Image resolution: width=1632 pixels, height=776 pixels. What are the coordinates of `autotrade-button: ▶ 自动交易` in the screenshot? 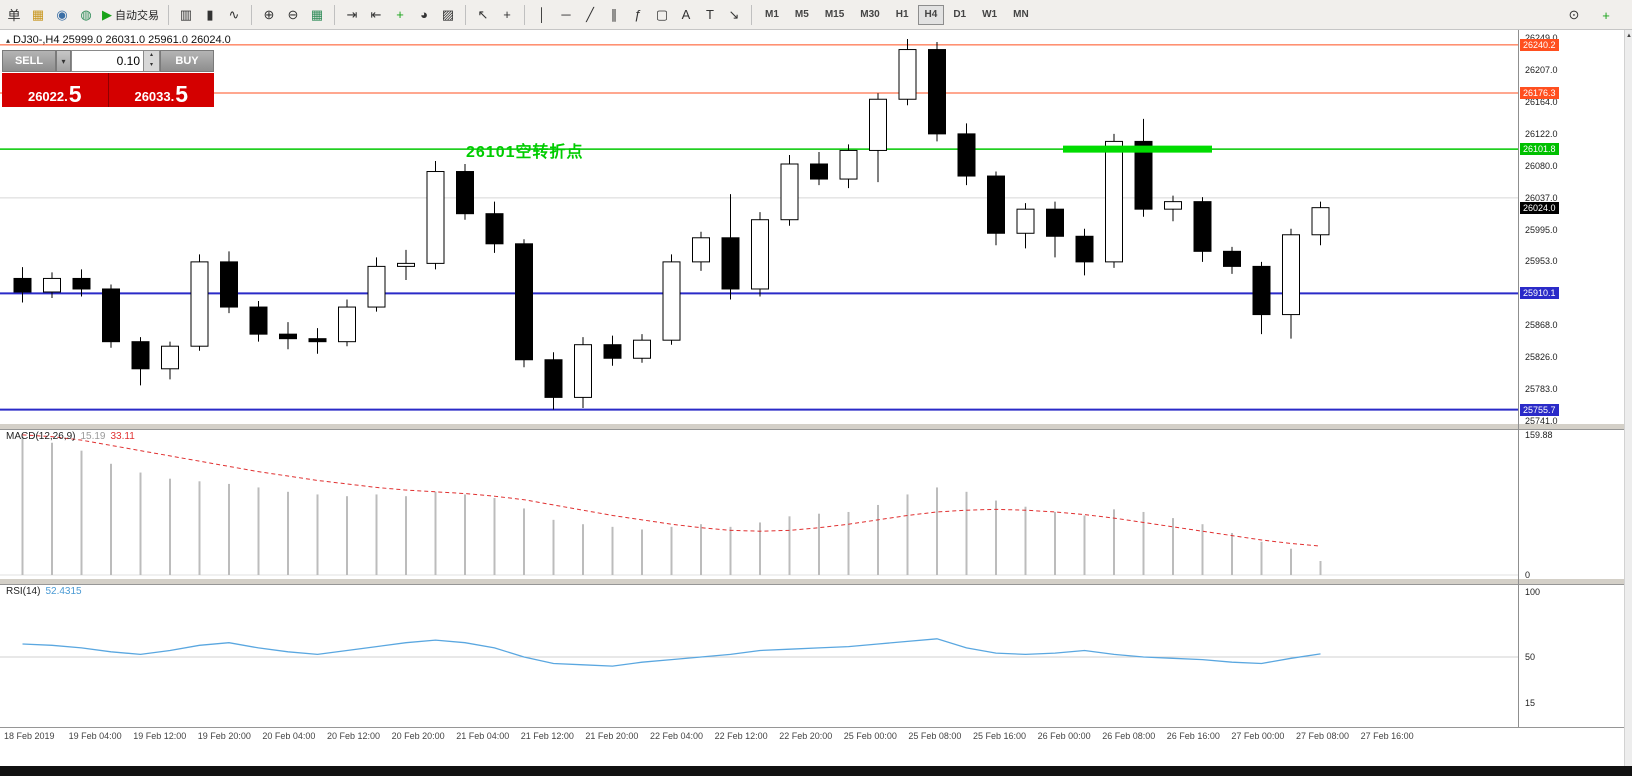 It's located at (130, 15).